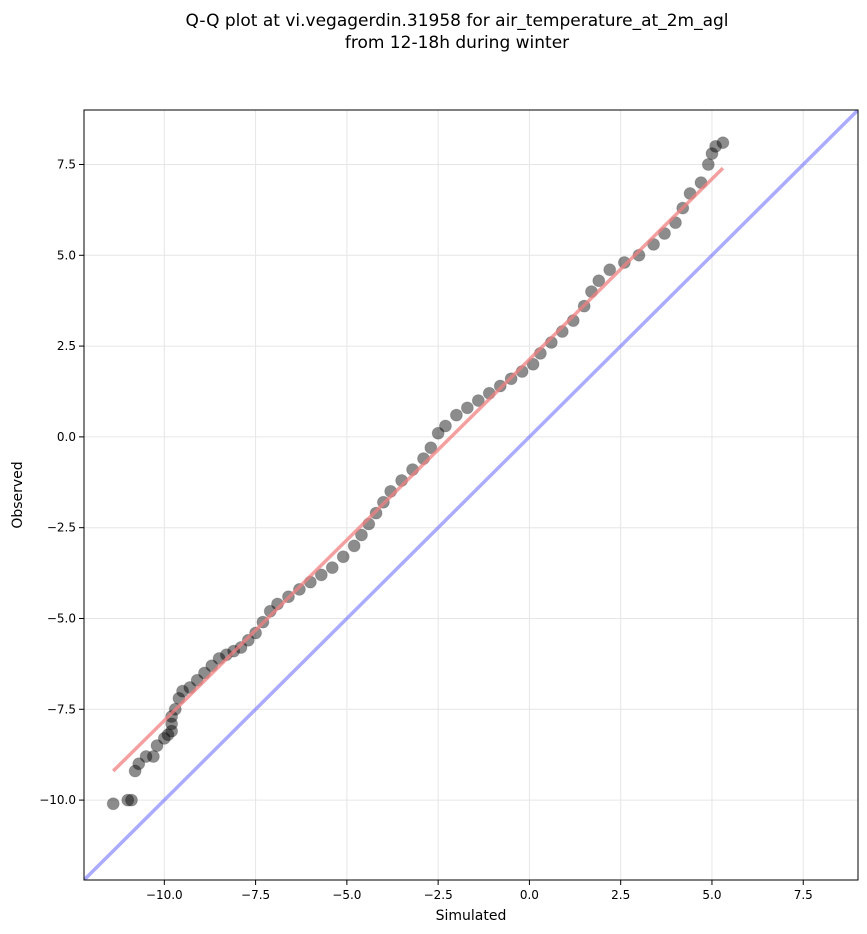 The height and width of the screenshot is (934, 867). What do you see at coordinates (66, 346) in the screenshot?
I see `y-tick-label: 2.5` at bounding box center [66, 346].